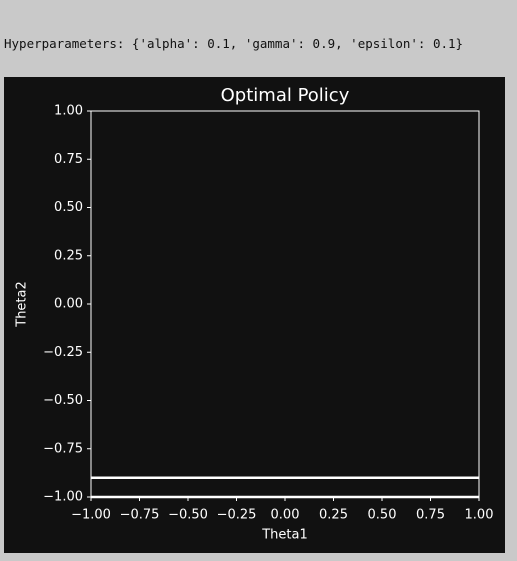 This screenshot has height=561, width=517. What do you see at coordinates (140, 515) in the screenshot?
I see `x-tick-label: −0.75` at bounding box center [140, 515].